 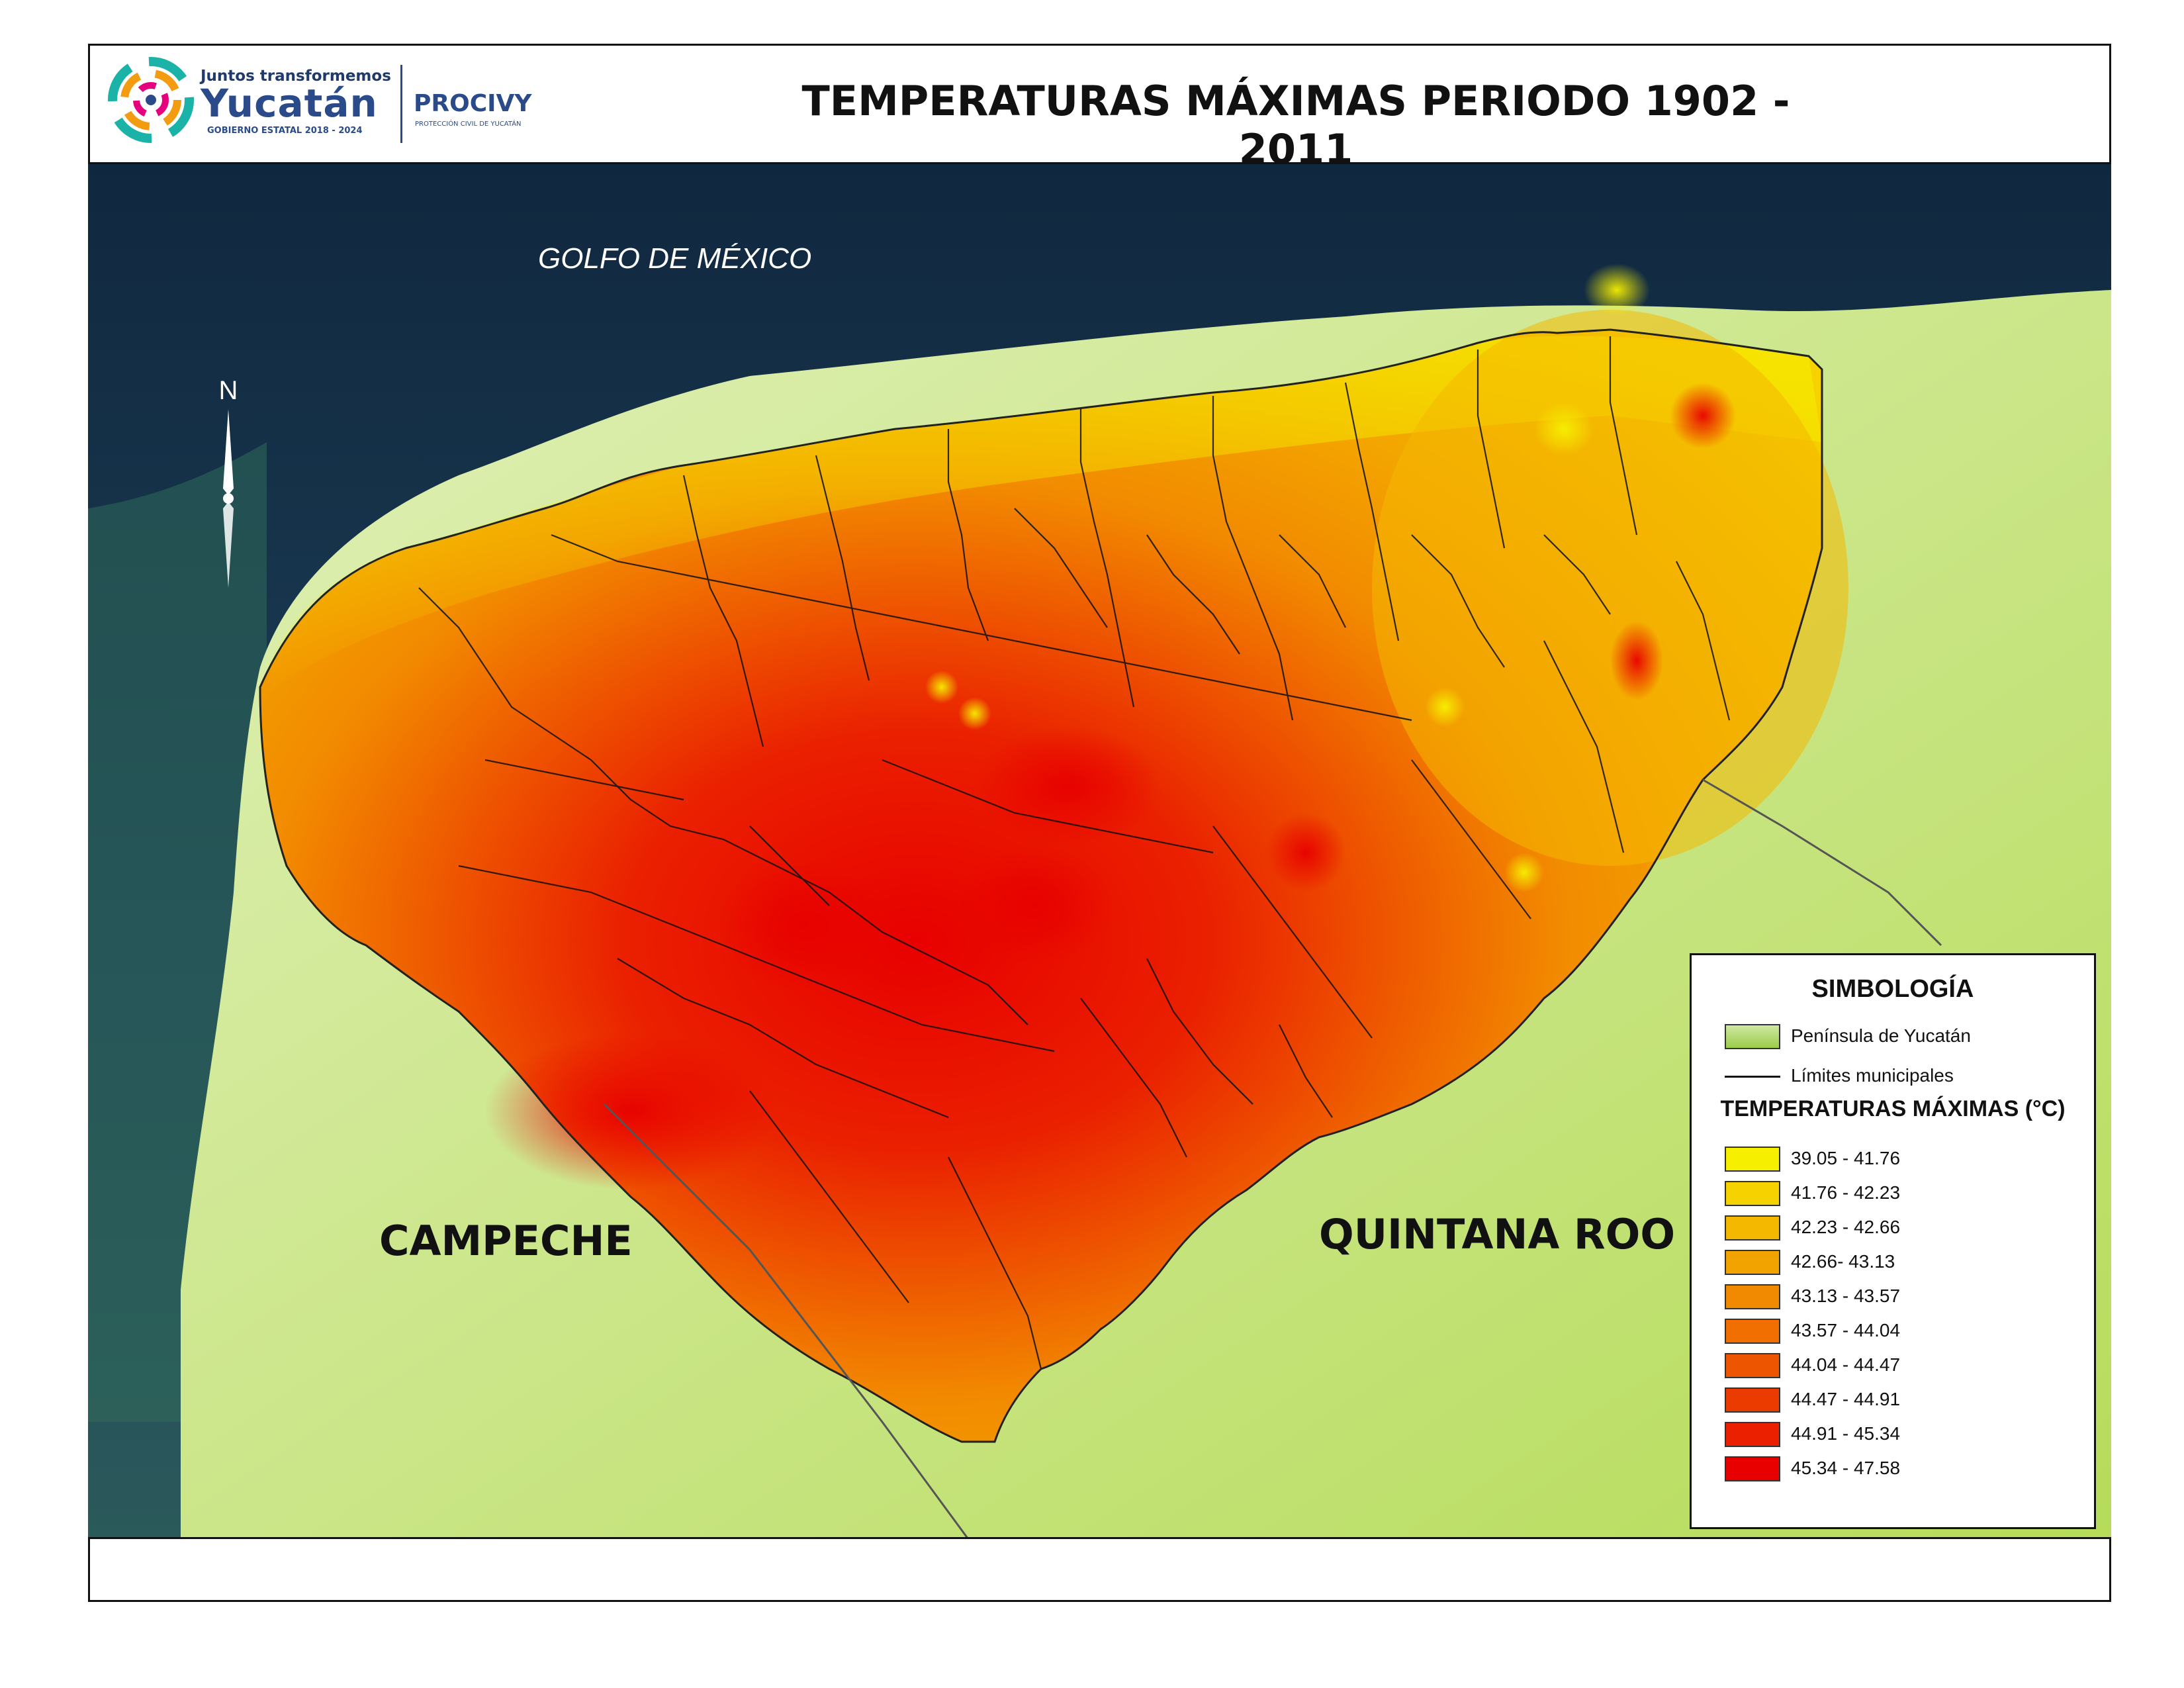 What do you see at coordinates (1846, 1296) in the screenshot?
I see `temperature-class-label: 43.13 - 43.57` at bounding box center [1846, 1296].